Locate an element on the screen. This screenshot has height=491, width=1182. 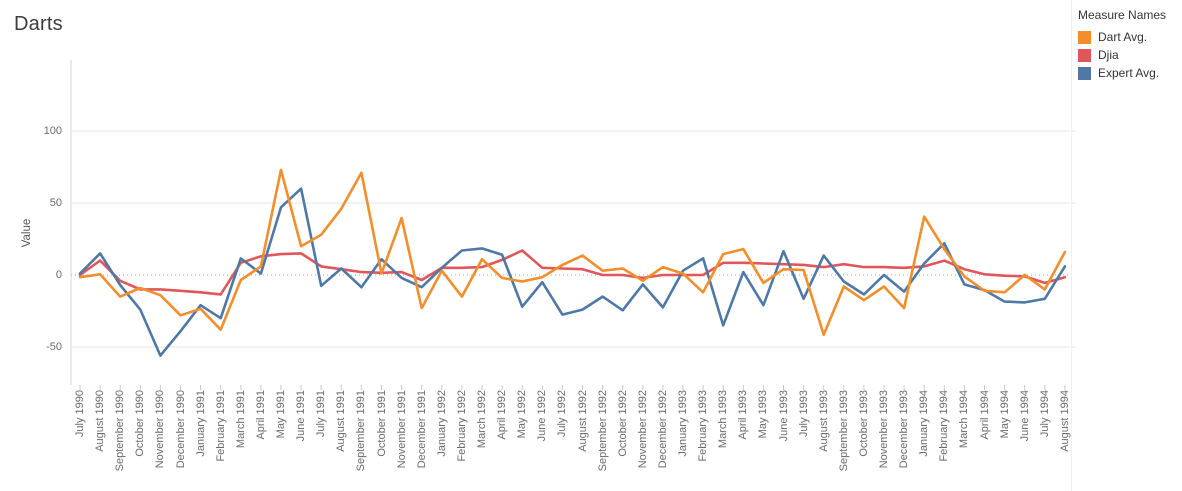
x-tick-label: January 1993 is located at coordinates (683, 423).